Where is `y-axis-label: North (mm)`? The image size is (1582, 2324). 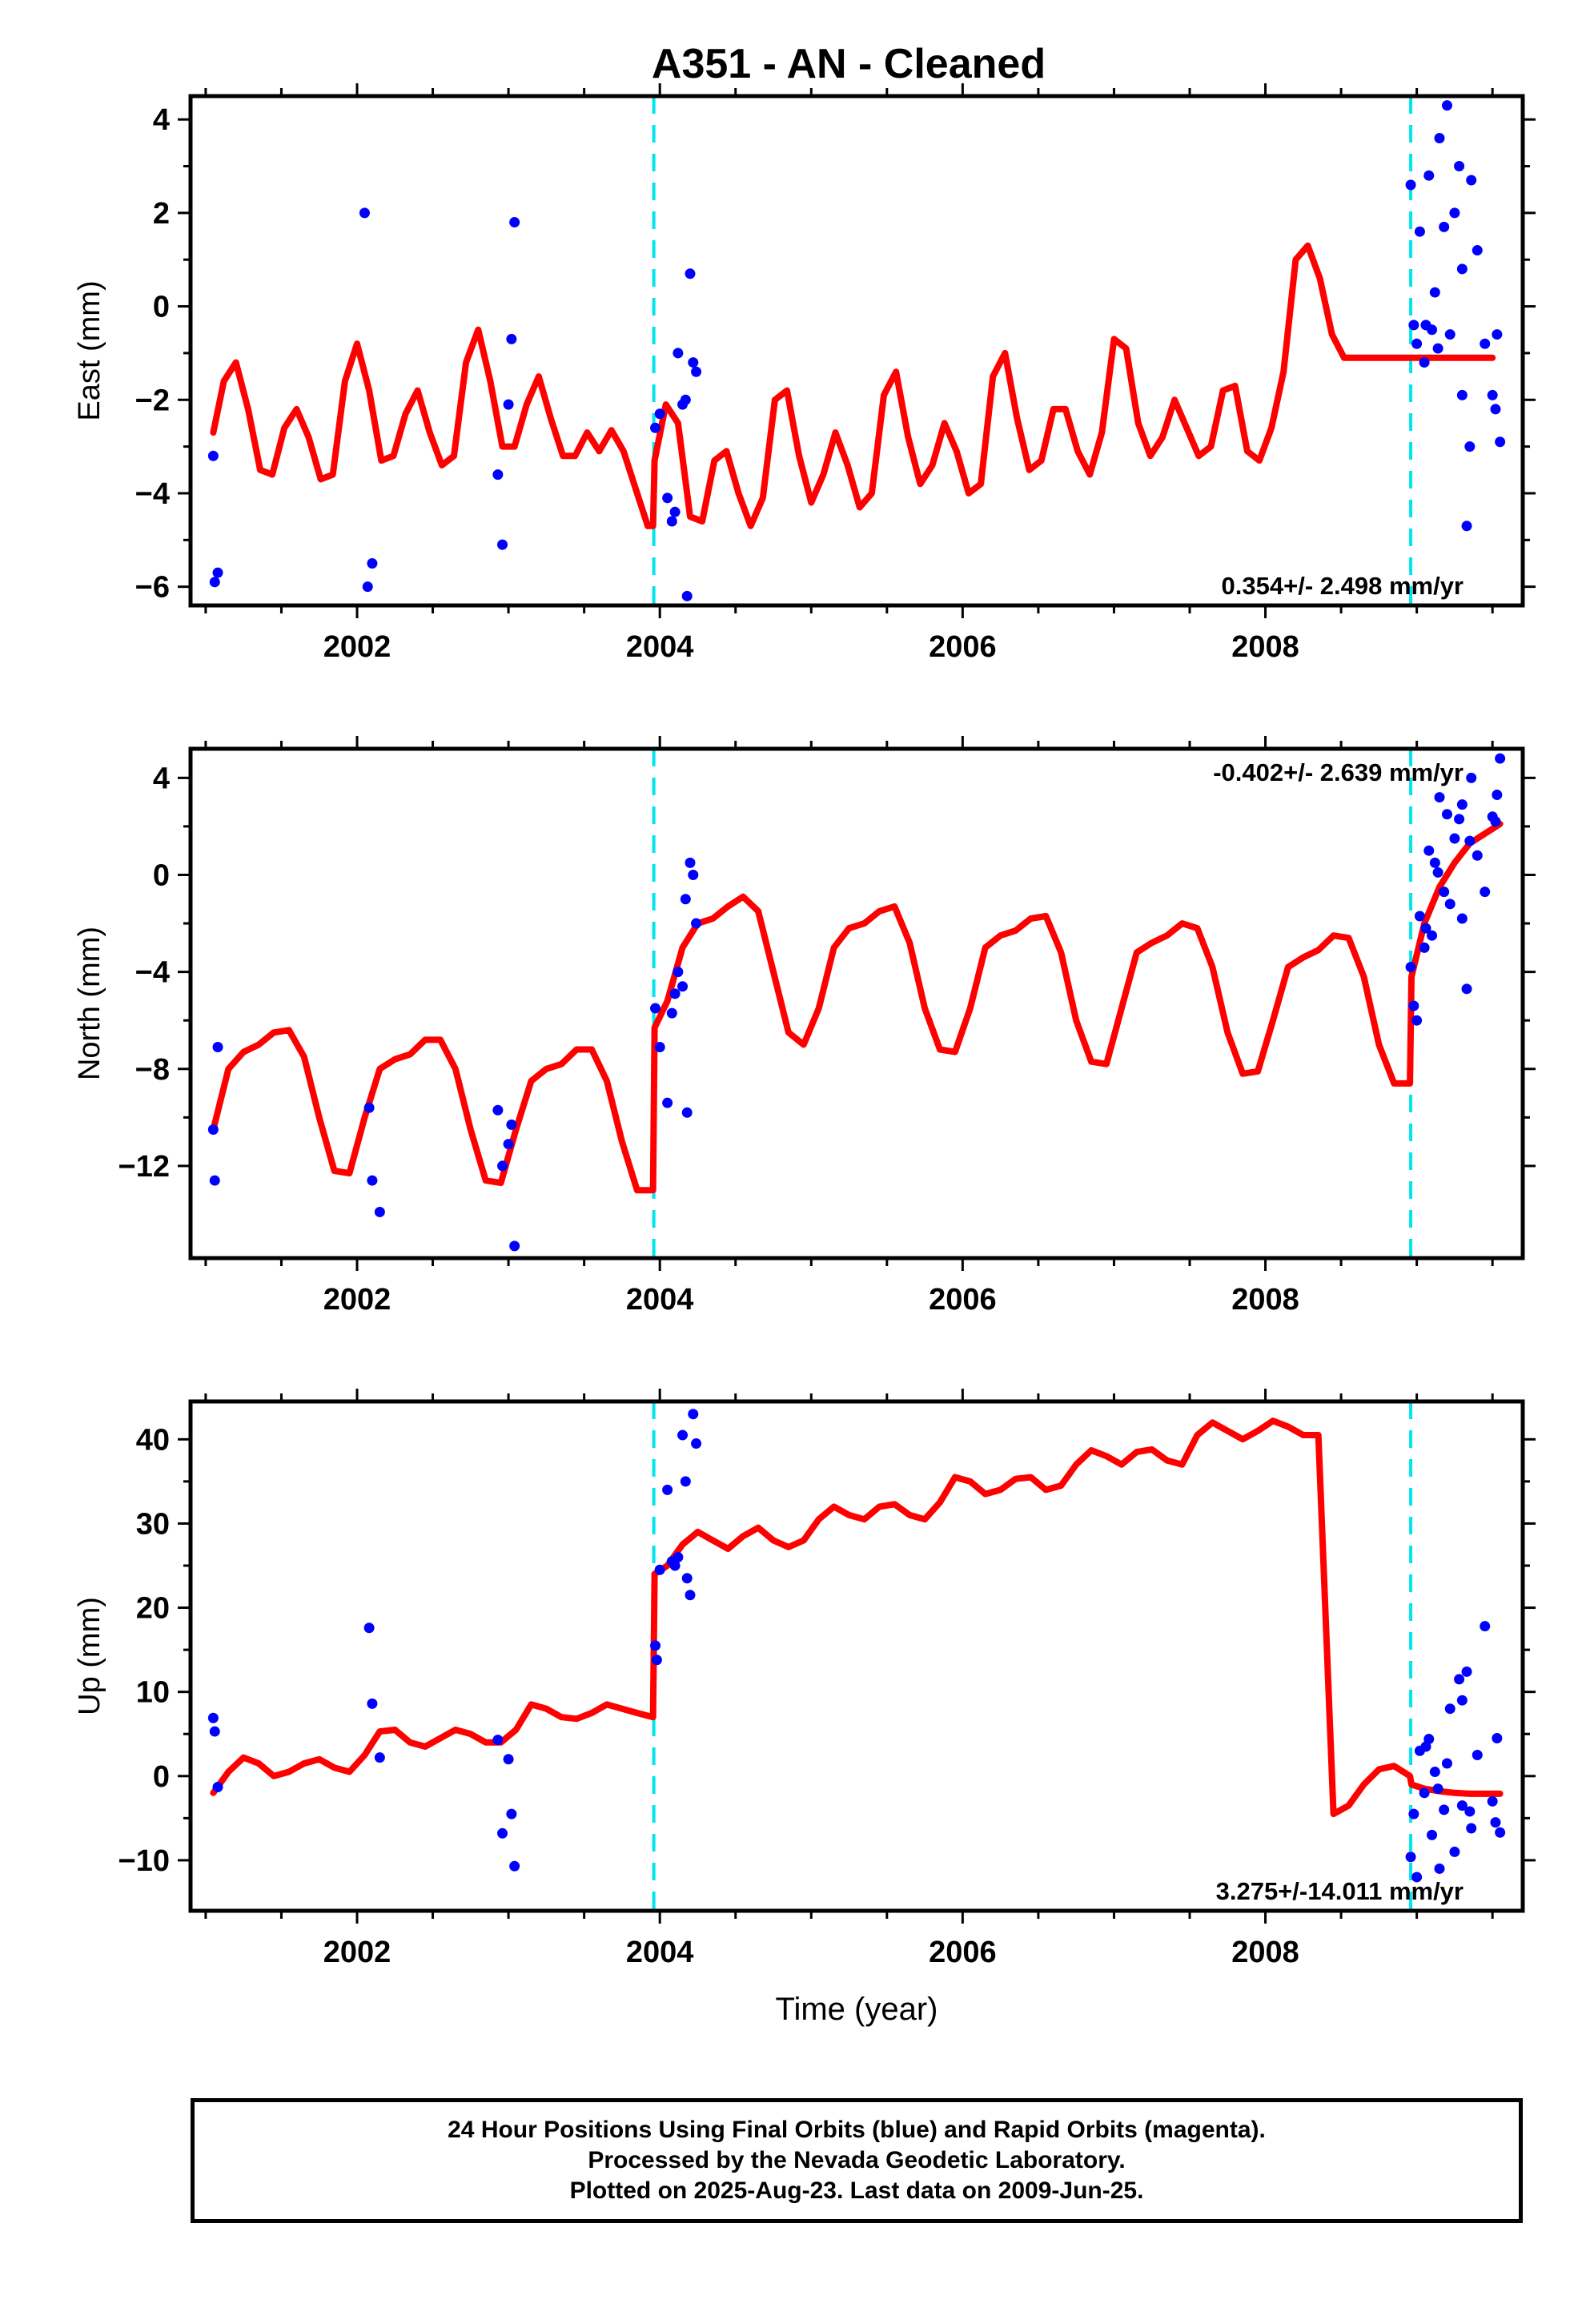
y-axis-label: North (mm) is located at coordinates (89, 1003).